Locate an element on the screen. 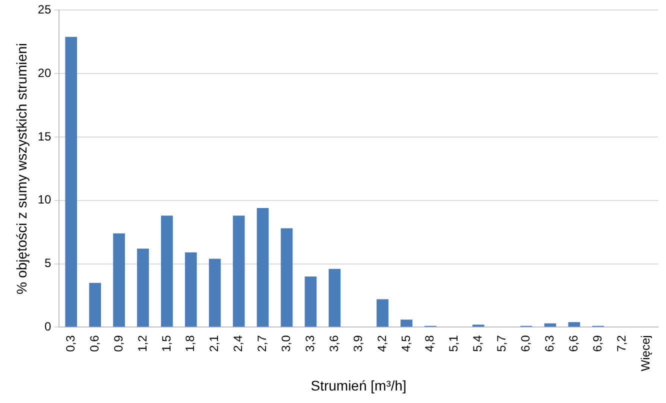 The image size is (666, 403). x-tick-label: Więcej is located at coordinates (645, 353).